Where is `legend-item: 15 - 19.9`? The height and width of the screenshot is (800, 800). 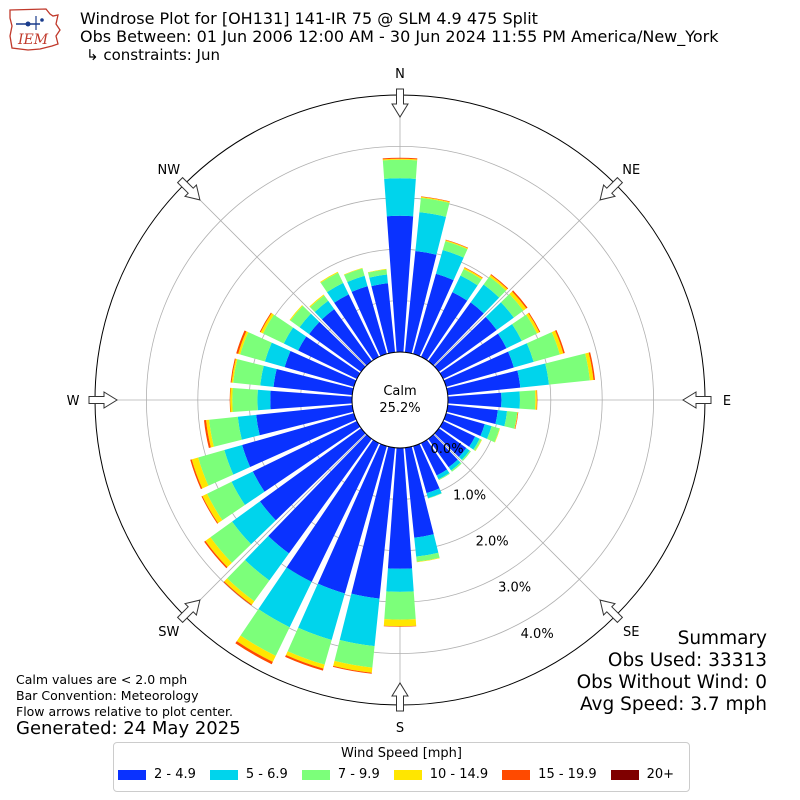
legend-item: 15 - 19.9 is located at coordinates (549, 774).